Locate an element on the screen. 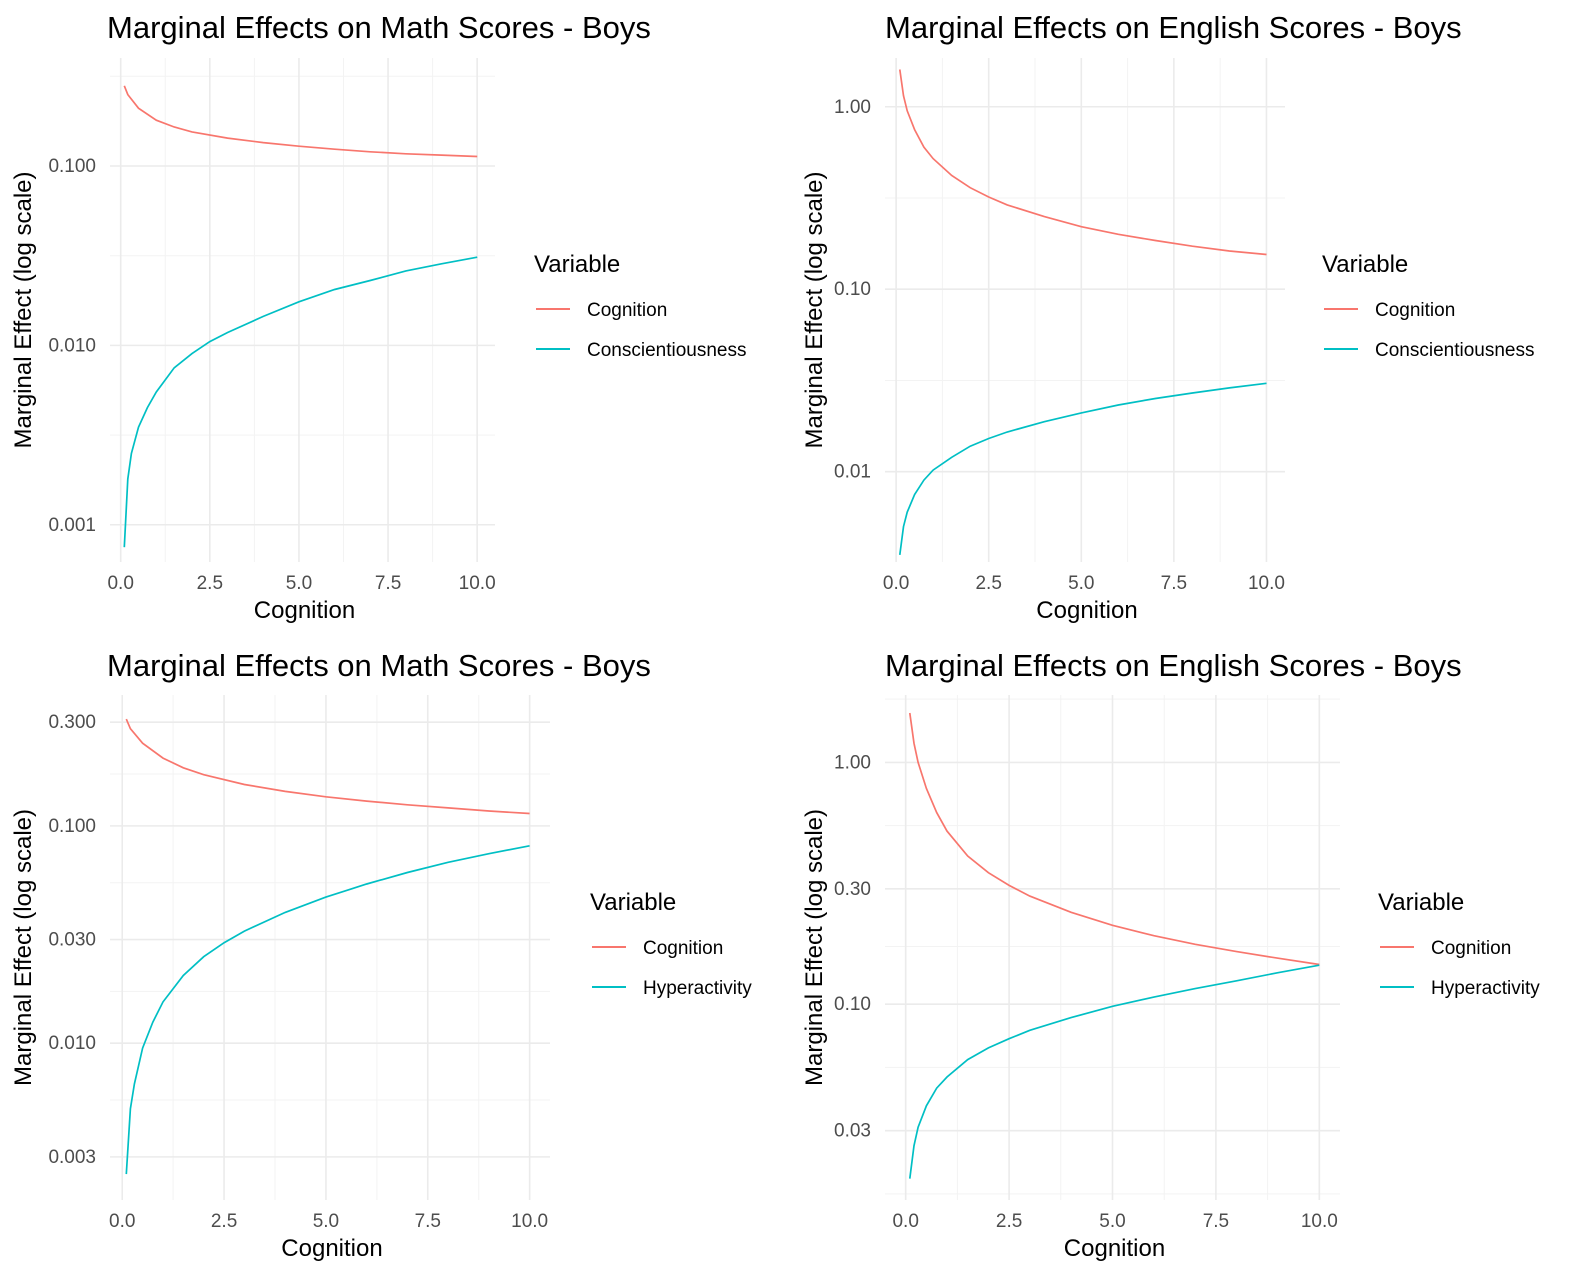  y-tick-label: 0.30 is located at coordinates (852, 889).